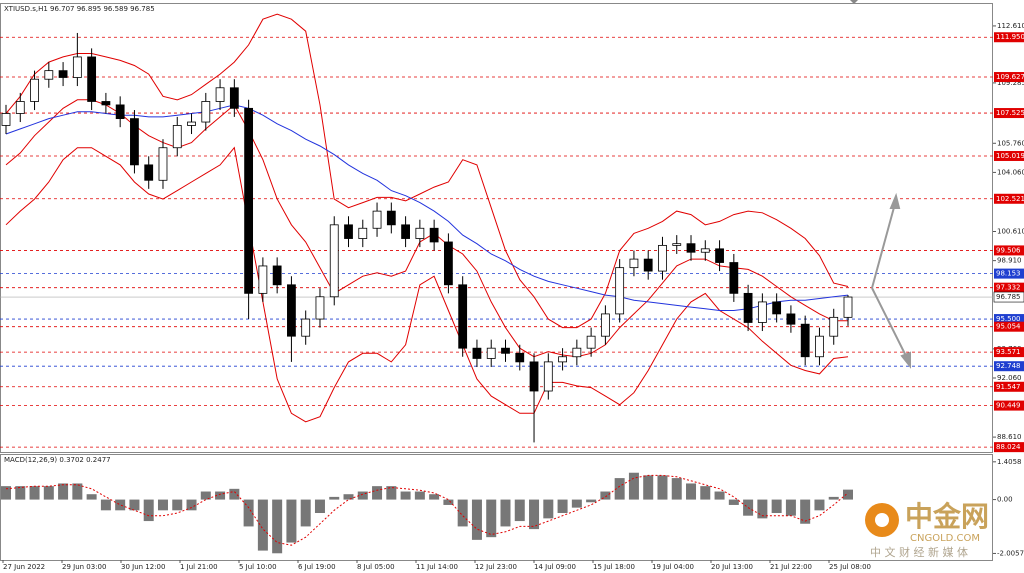 This screenshot has height=573, width=1024. Describe the element at coordinates (1008, 250) in the screenshot. I see `level-label: 99.506` at that location.